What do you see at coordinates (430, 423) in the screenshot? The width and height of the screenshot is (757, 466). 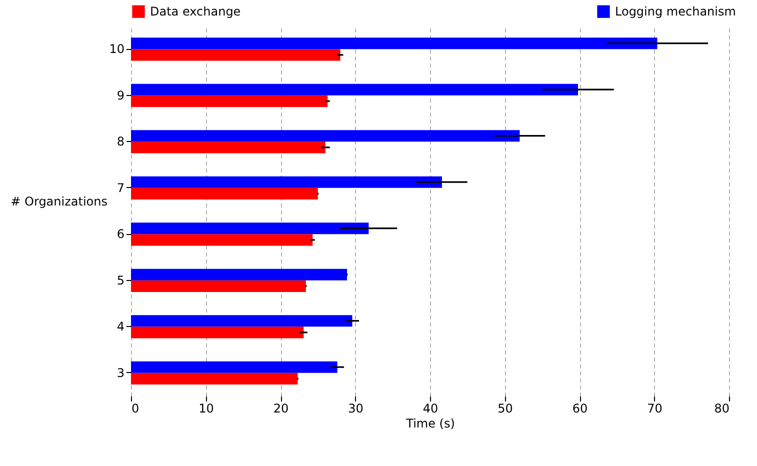 I see `x-axis-title: Time (s)` at bounding box center [430, 423].